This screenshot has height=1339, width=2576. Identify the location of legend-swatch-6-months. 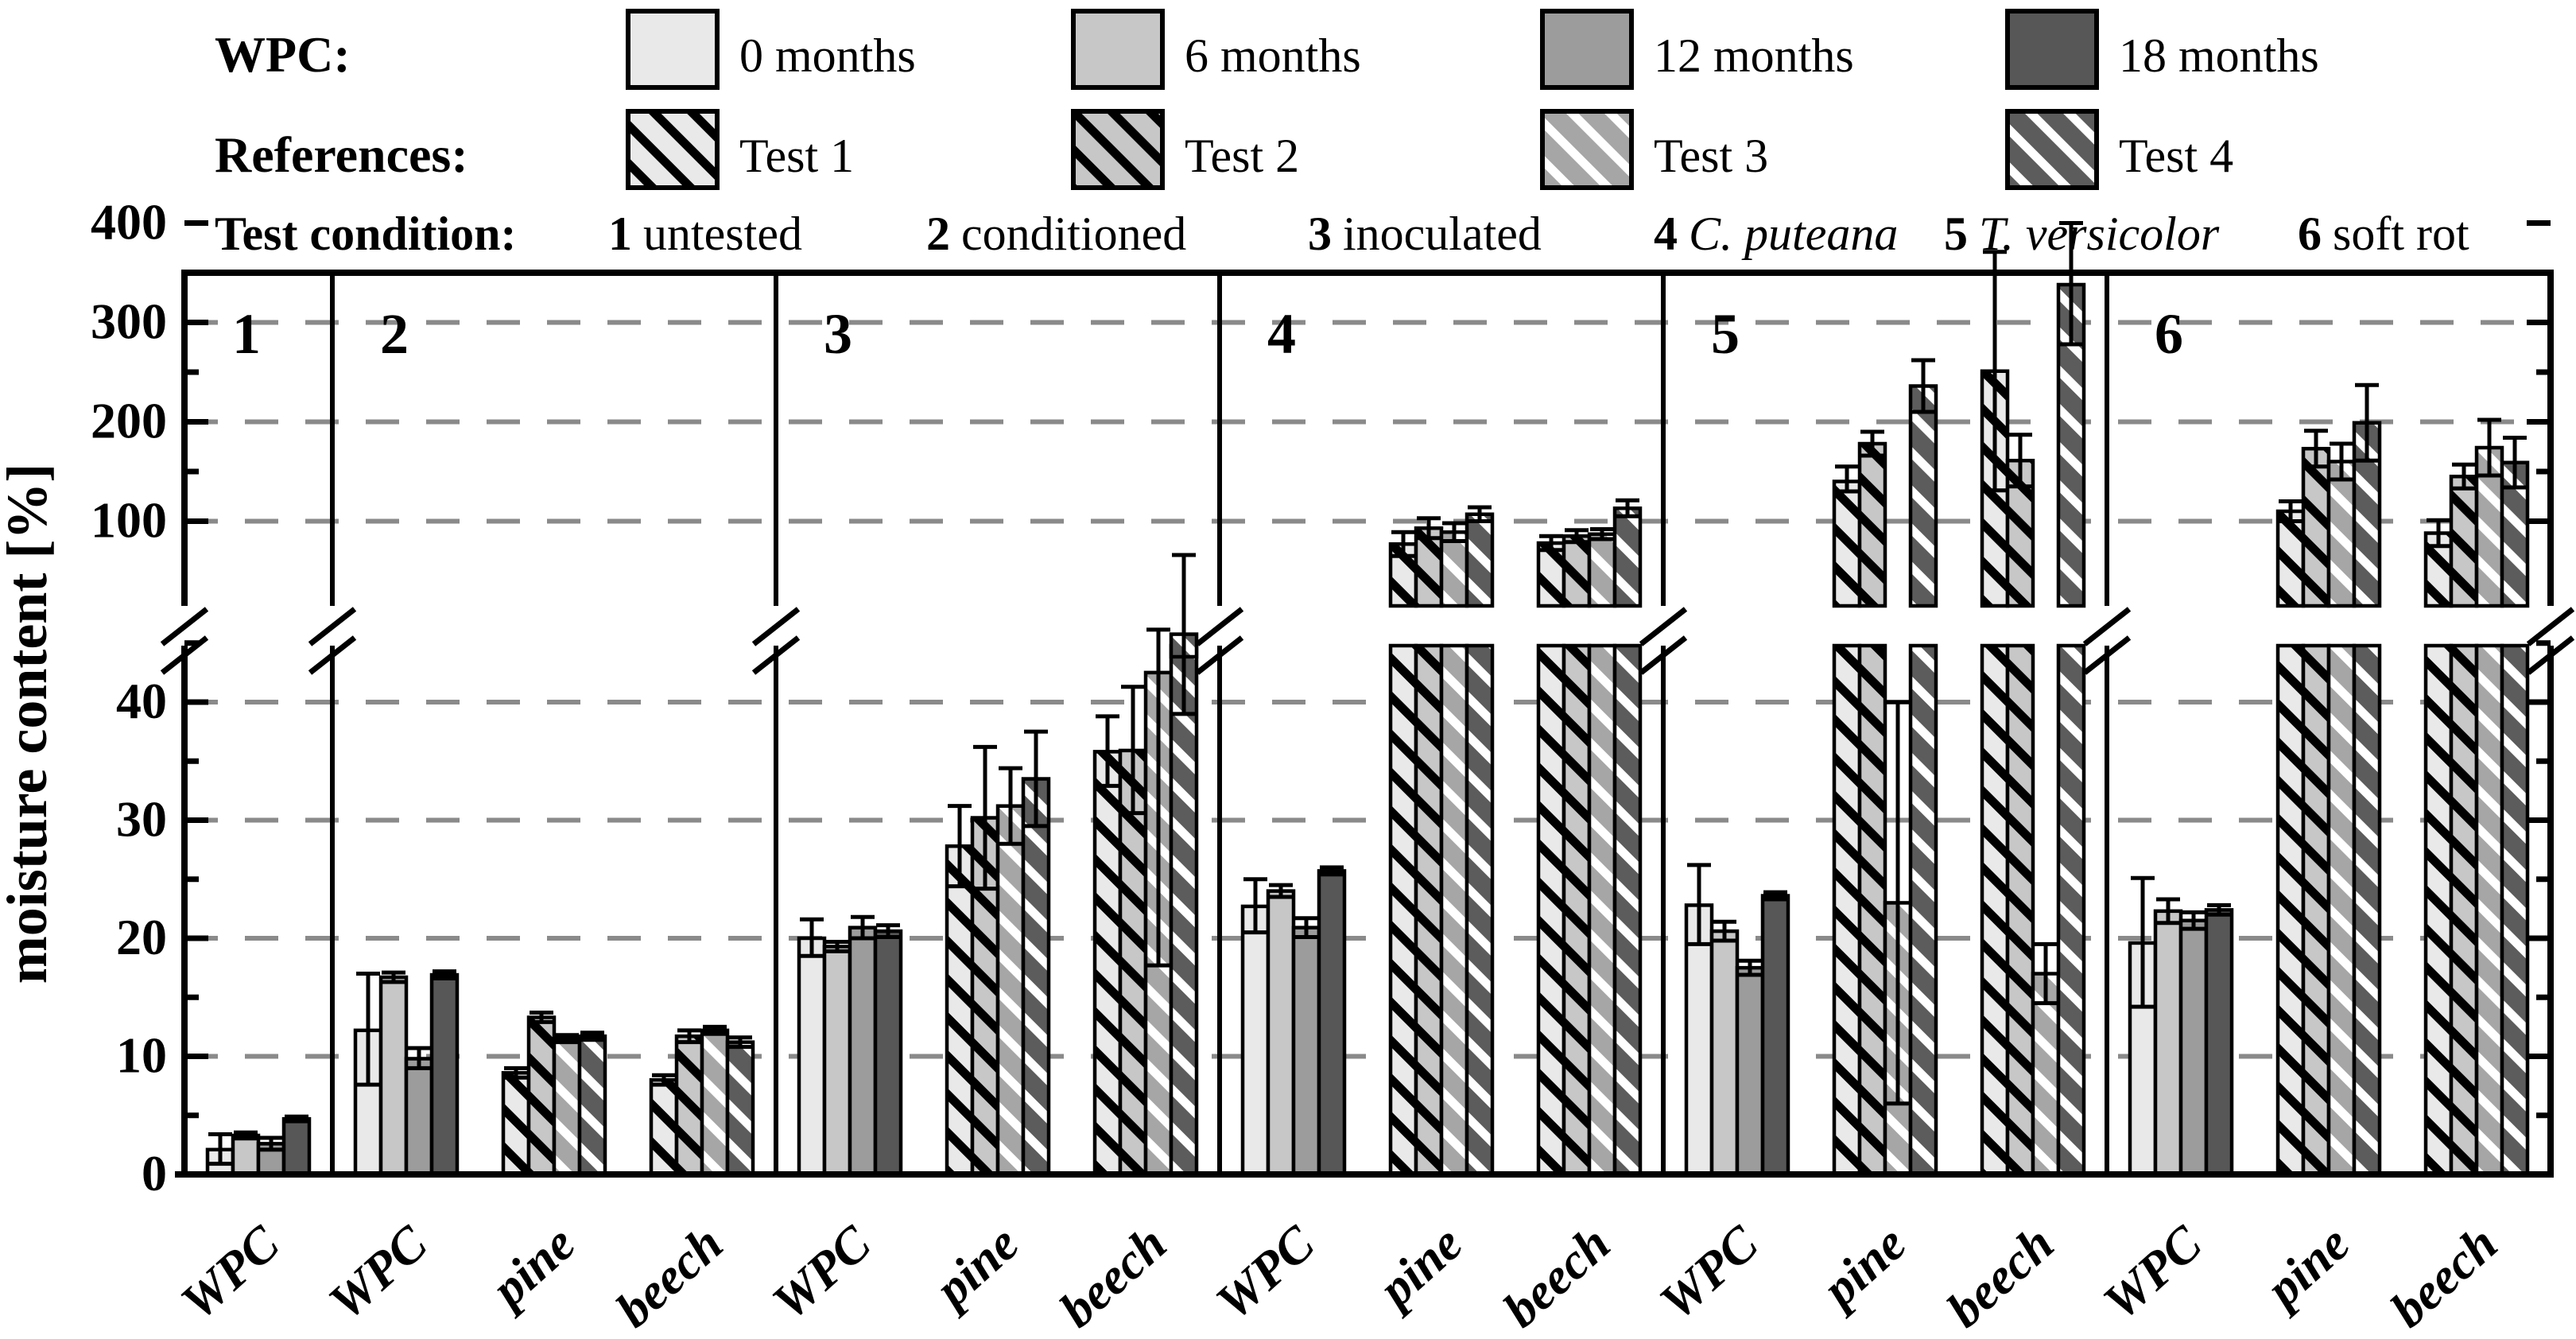
(1118, 50).